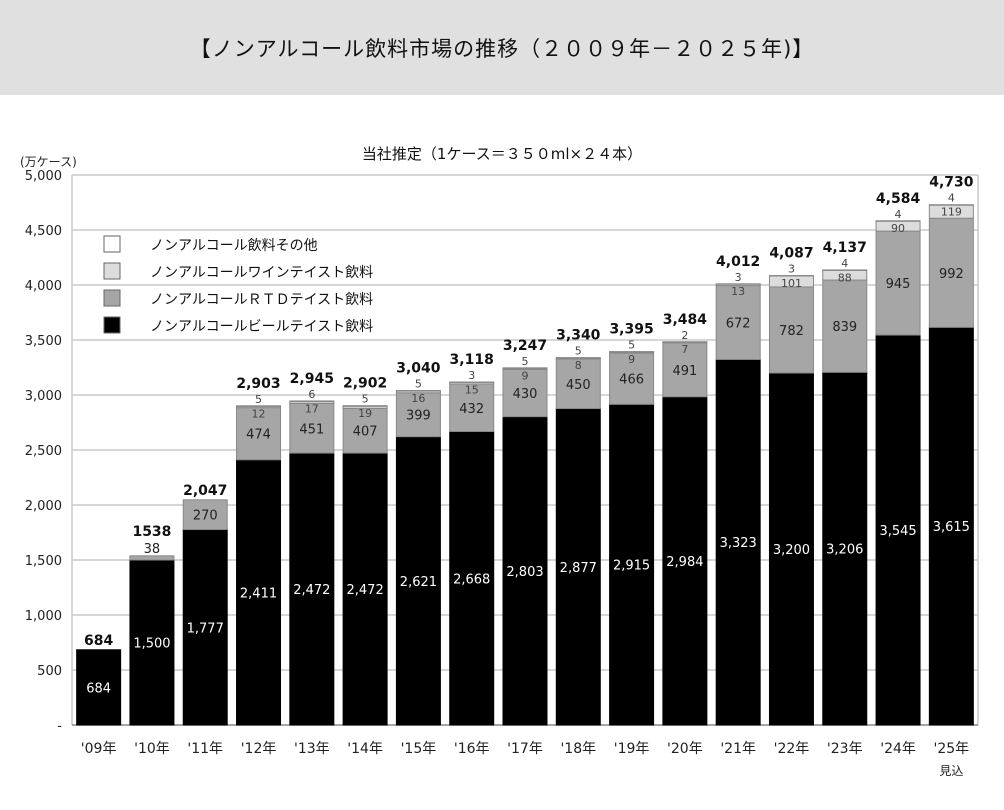 This screenshot has width=1004, height=810. What do you see at coordinates (738, 749) in the screenshot?
I see `x-tick-label: '21年` at bounding box center [738, 749].